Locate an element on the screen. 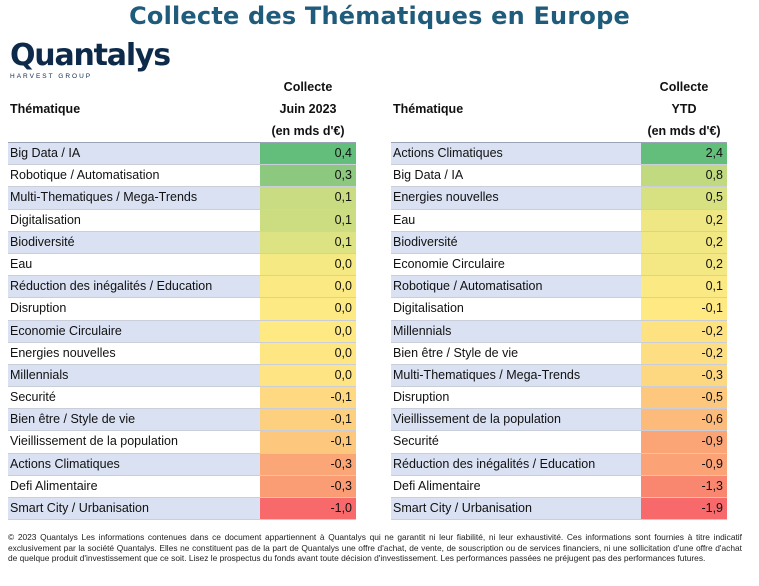 This screenshot has width=759, height=586. table-row: Securité -0,1 is located at coordinates (182, 398).